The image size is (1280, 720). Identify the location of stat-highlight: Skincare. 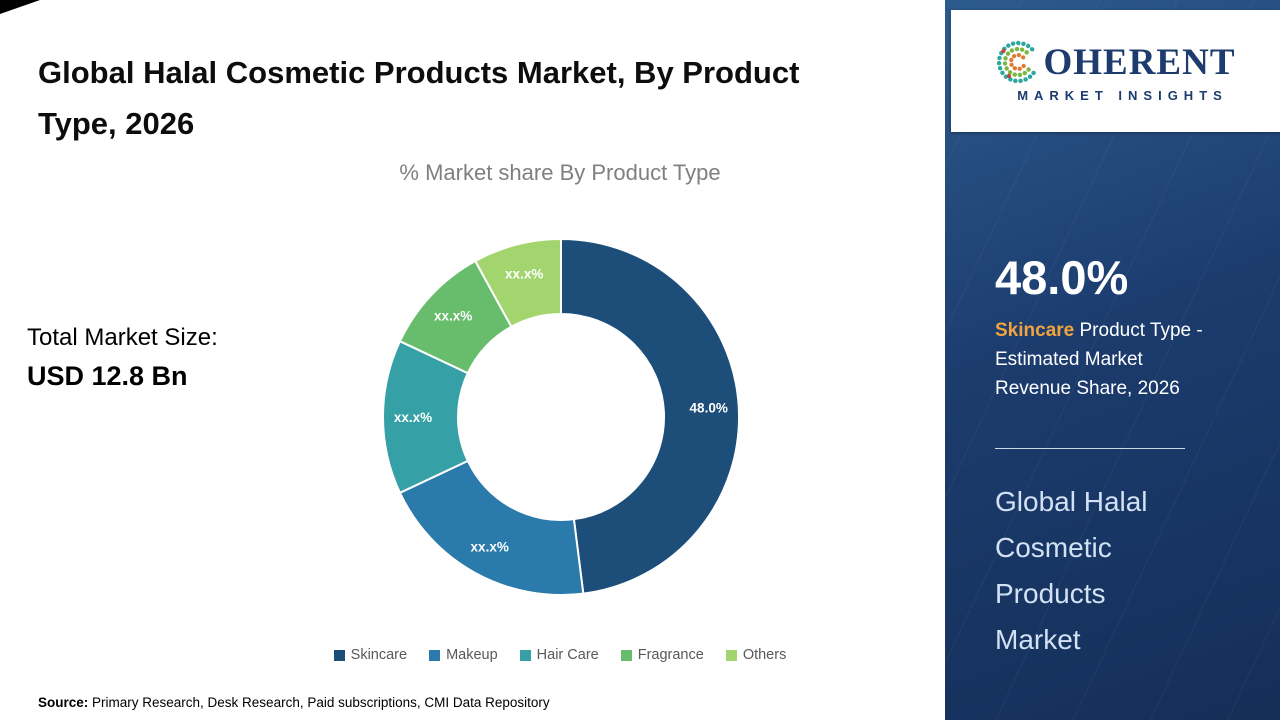
(1035, 330).